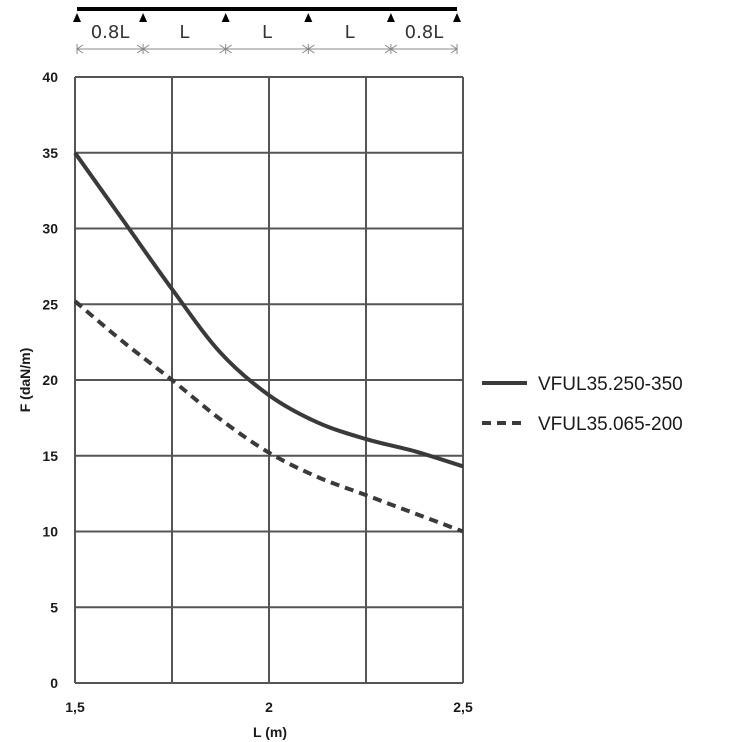 This screenshot has height=742, width=742. Describe the element at coordinates (269, 707) in the screenshot. I see `x-tick-label: 2` at that location.